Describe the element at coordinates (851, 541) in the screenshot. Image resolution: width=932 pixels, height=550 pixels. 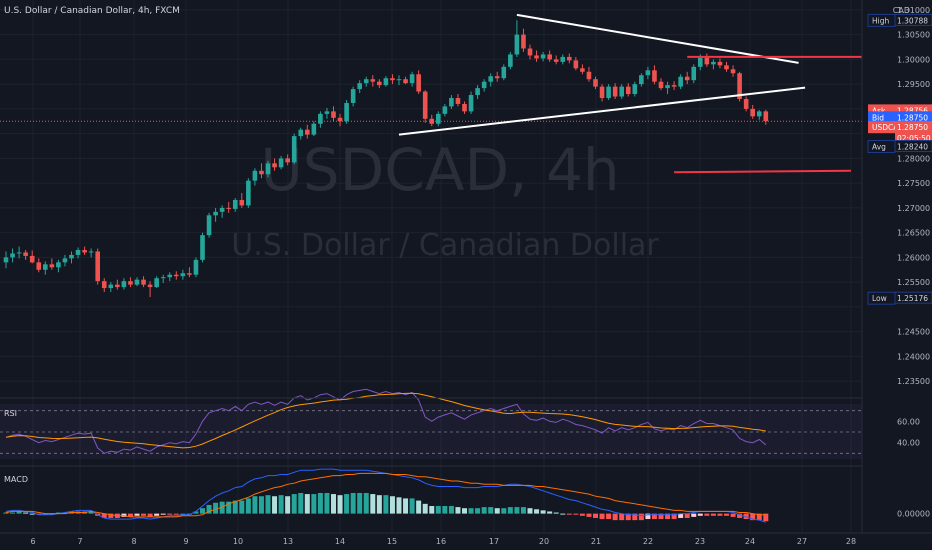
I see `time-tick-label: 28` at that location.